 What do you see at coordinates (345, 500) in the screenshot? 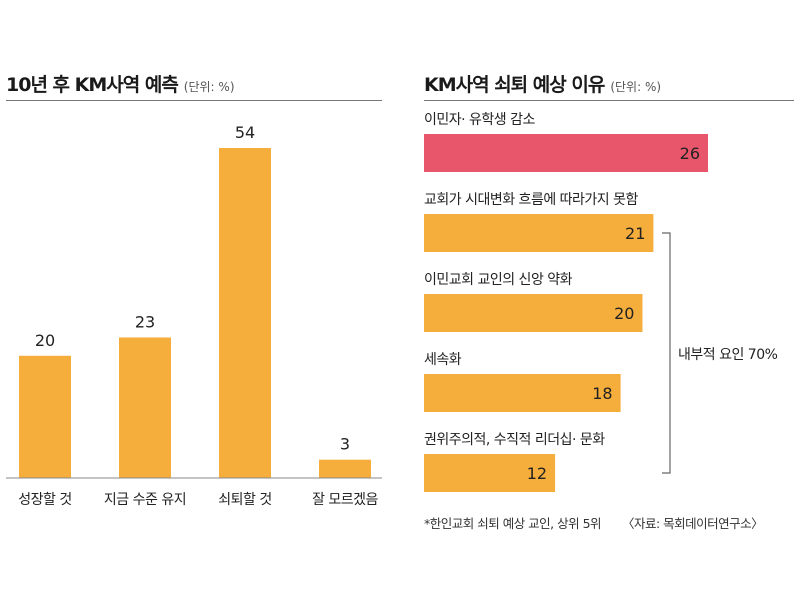
I see `left-category-label-3: 잘 모르겠음` at bounding box center [345, 500].